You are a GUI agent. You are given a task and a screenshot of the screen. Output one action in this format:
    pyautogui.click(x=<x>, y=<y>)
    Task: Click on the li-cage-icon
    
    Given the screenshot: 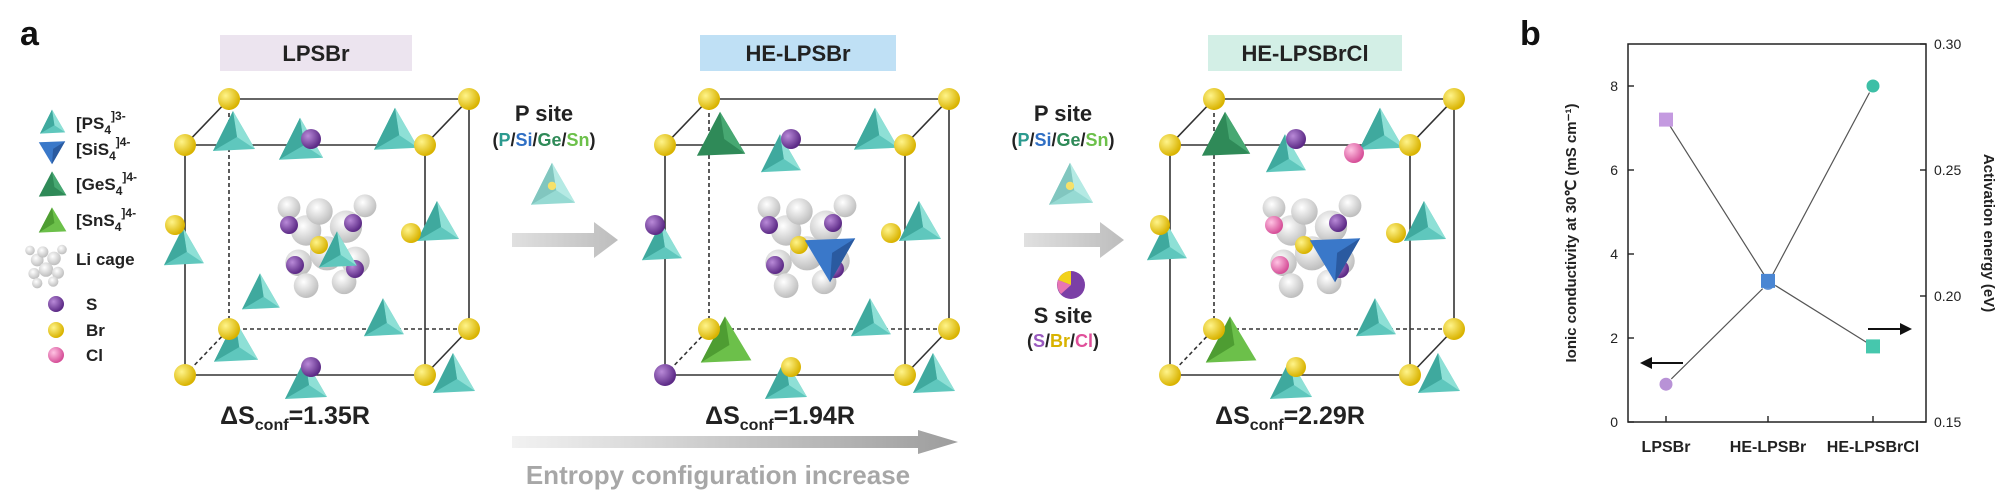 What is the action you would take?
    pyautogui.click(x=46, y=266)
    